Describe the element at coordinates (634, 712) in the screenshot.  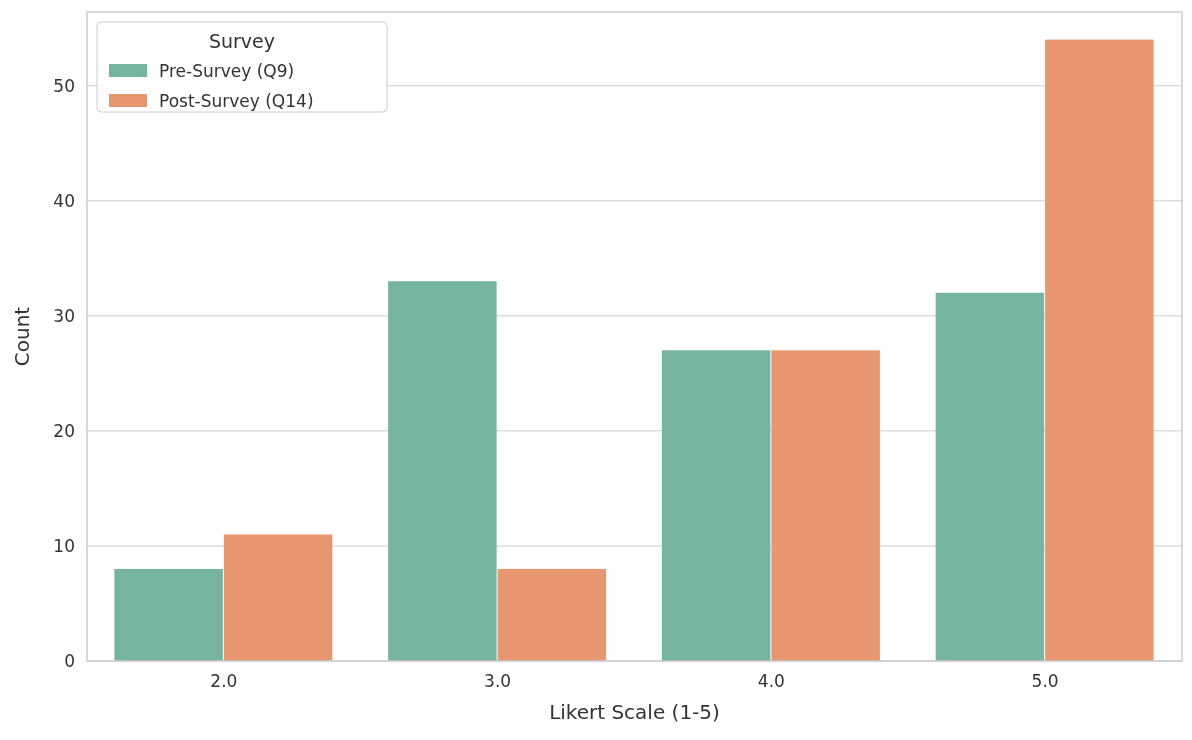
I see `x-axis-title: Likert Scale (1-5)` at that location.